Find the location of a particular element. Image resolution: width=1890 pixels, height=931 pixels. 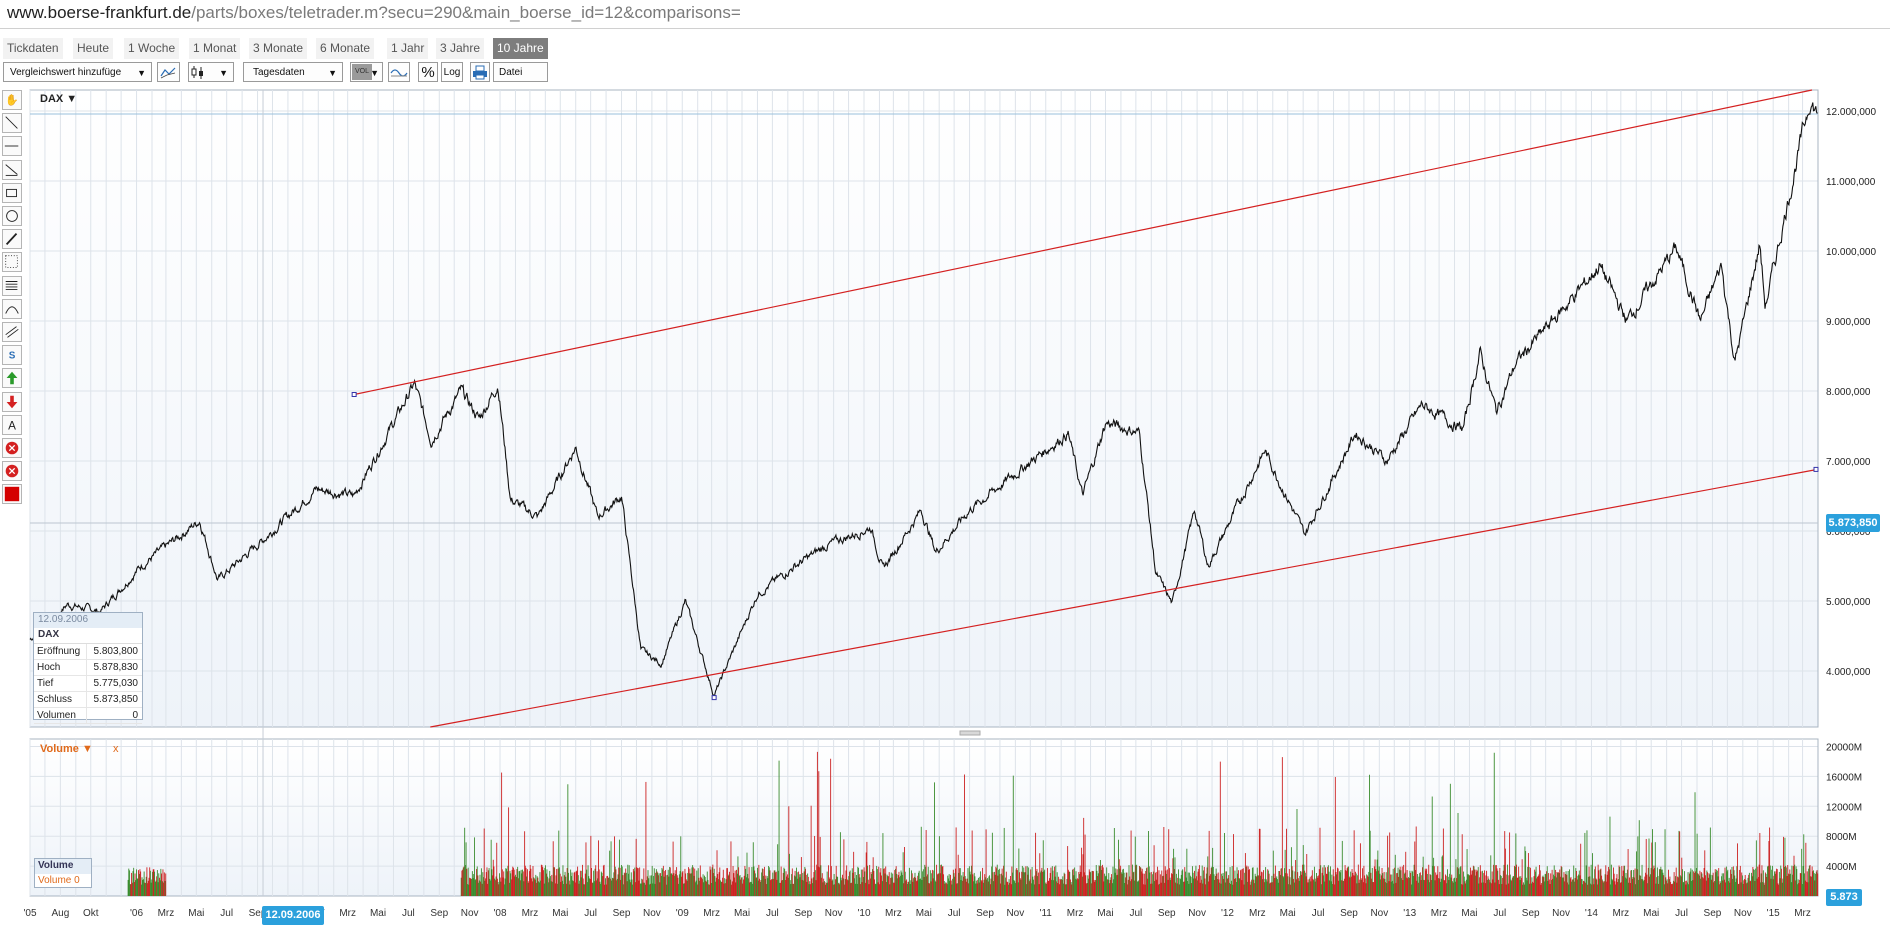

delete-tool is located at coordinates (12, 448).